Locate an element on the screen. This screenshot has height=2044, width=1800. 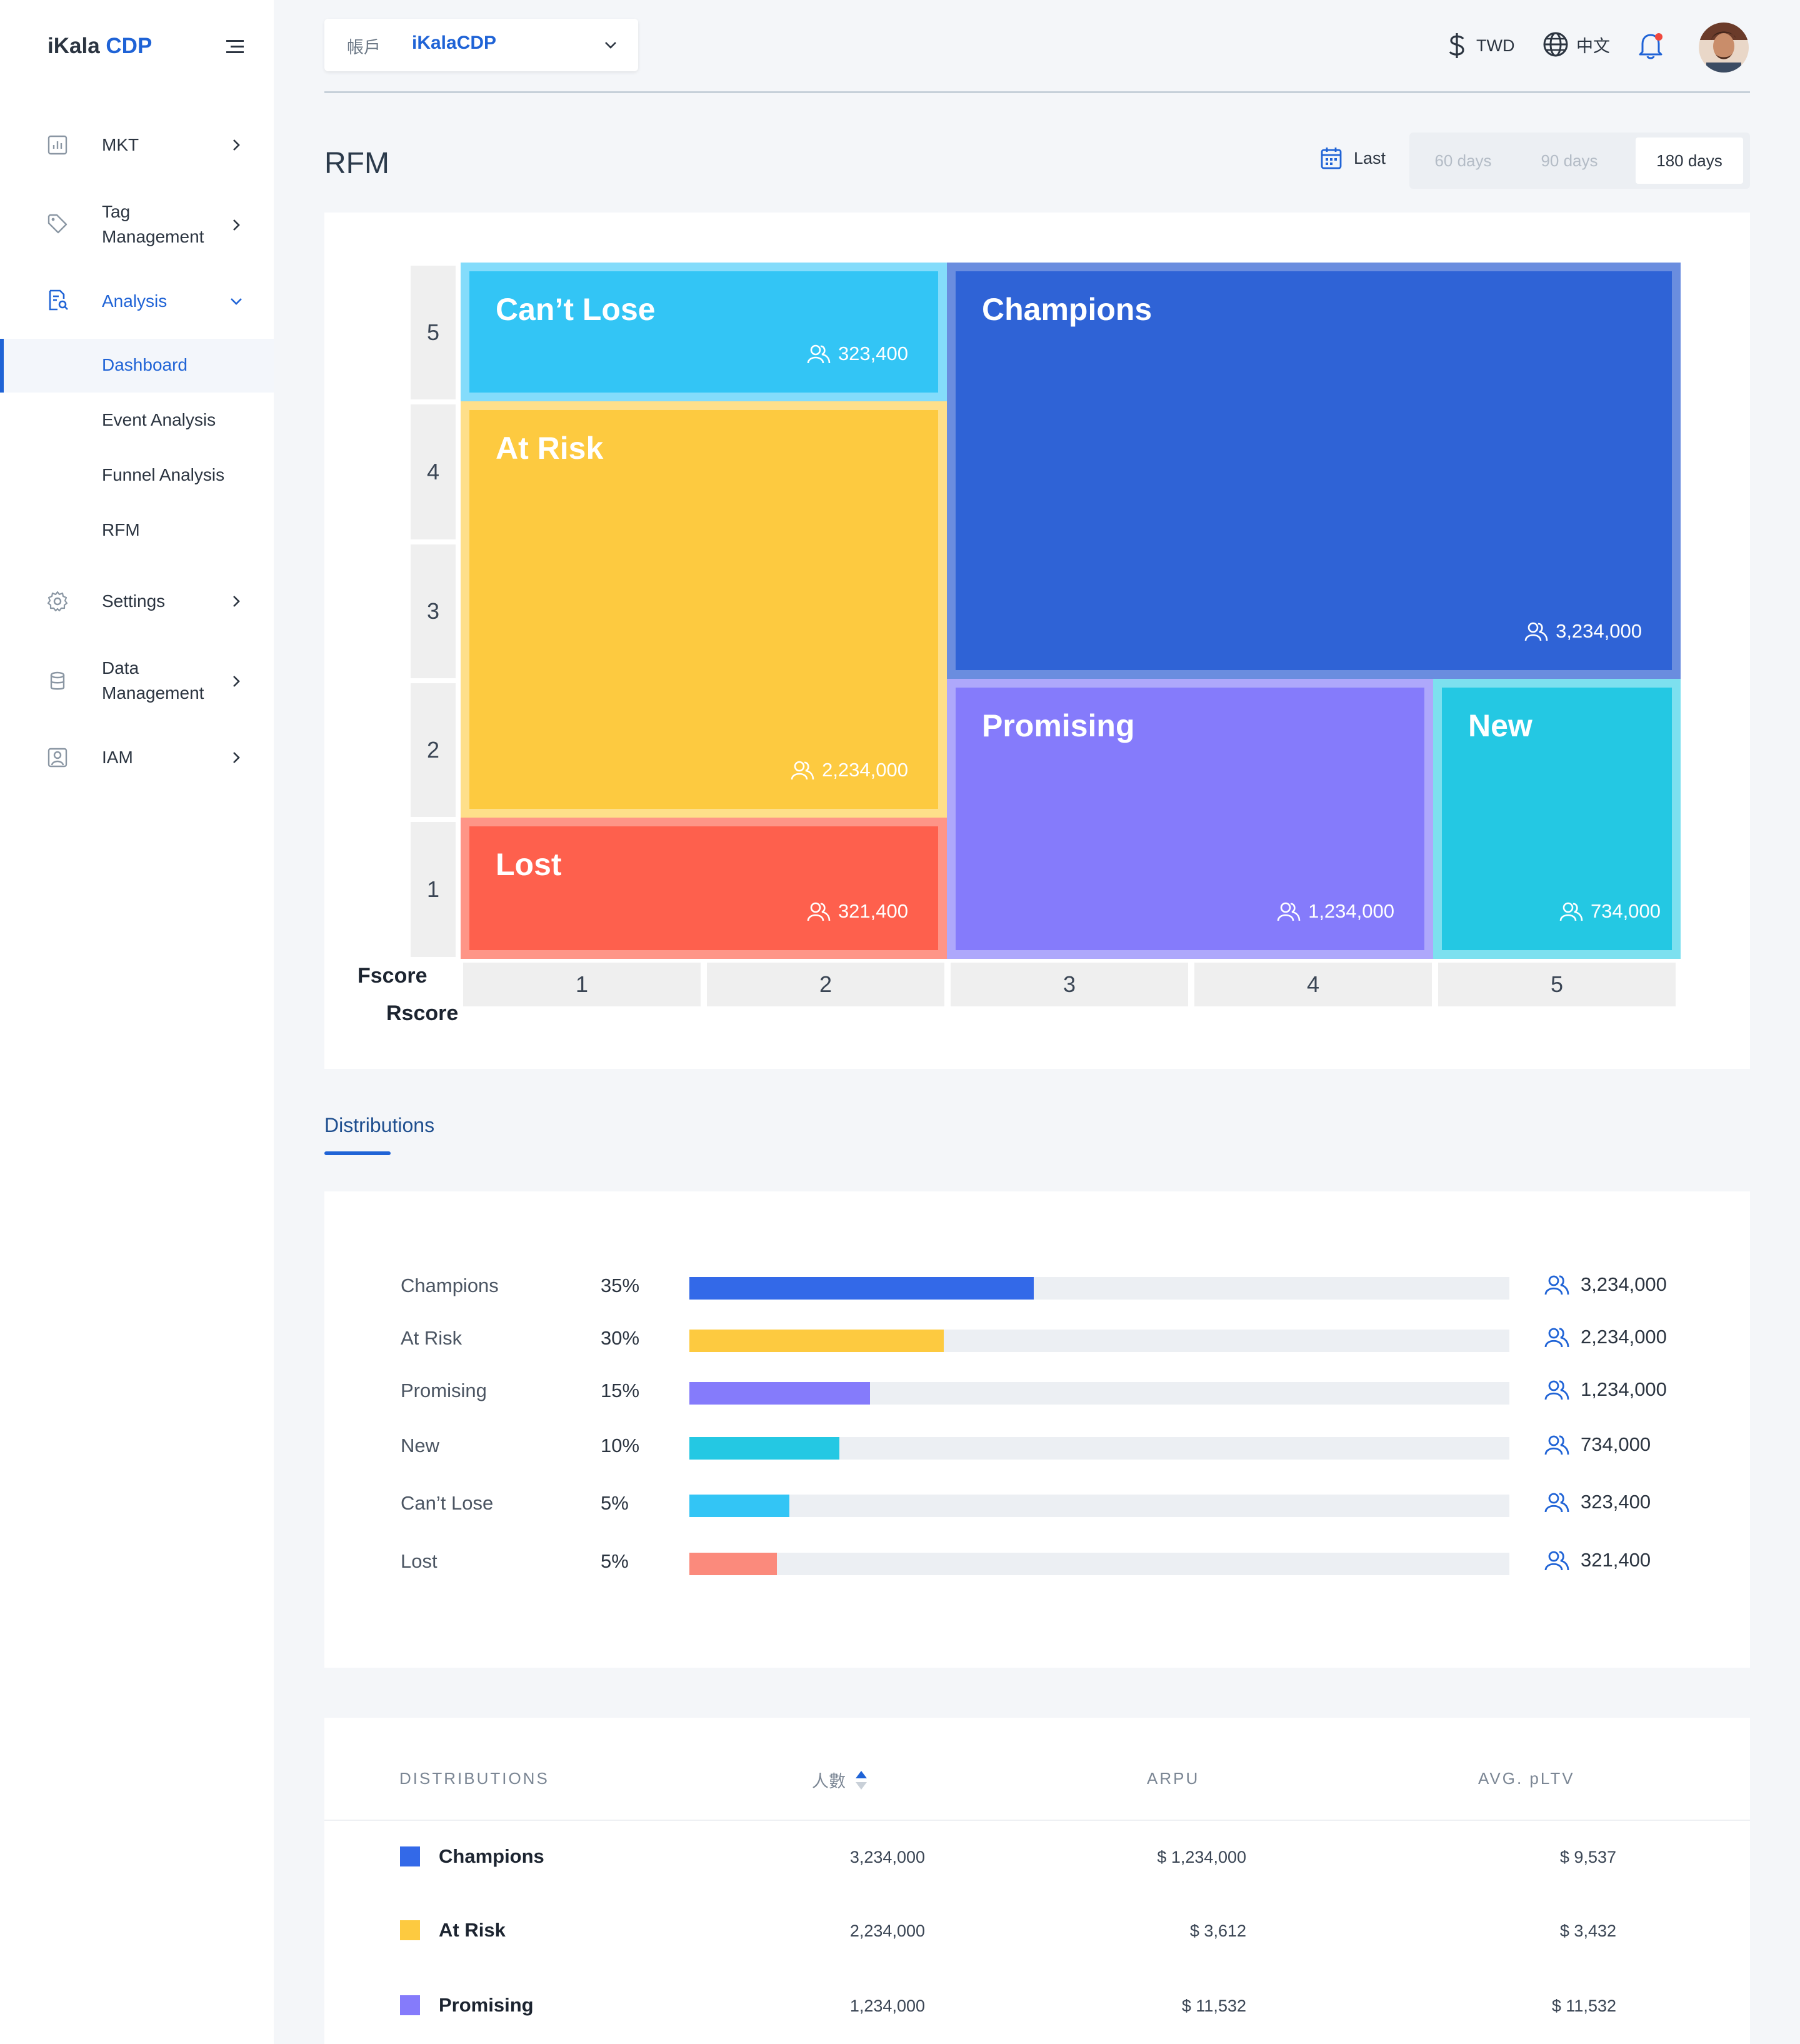
column-header-people-label: 人數 is located at coordinates (829, 1781).